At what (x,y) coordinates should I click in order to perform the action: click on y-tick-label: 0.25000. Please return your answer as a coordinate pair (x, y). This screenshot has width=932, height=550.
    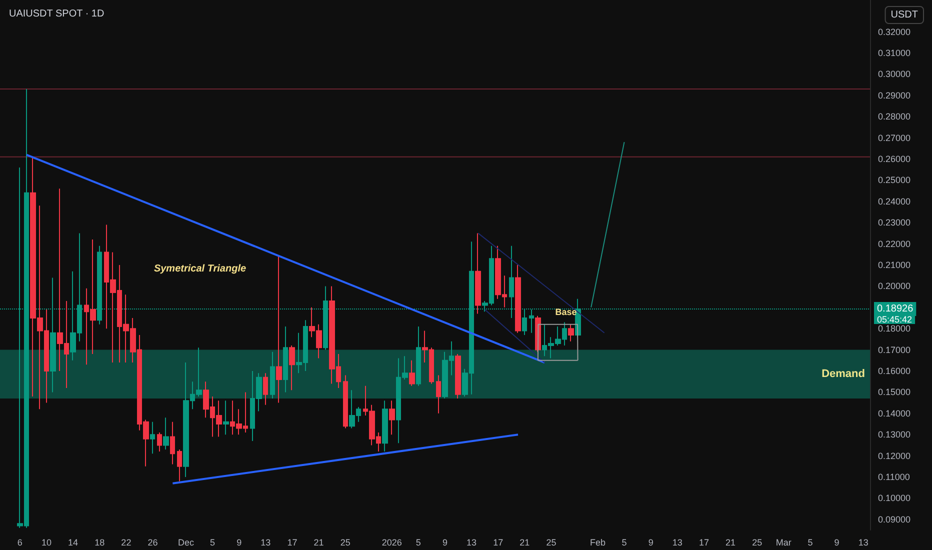
    Looking at the image, I should click on (894, 180).